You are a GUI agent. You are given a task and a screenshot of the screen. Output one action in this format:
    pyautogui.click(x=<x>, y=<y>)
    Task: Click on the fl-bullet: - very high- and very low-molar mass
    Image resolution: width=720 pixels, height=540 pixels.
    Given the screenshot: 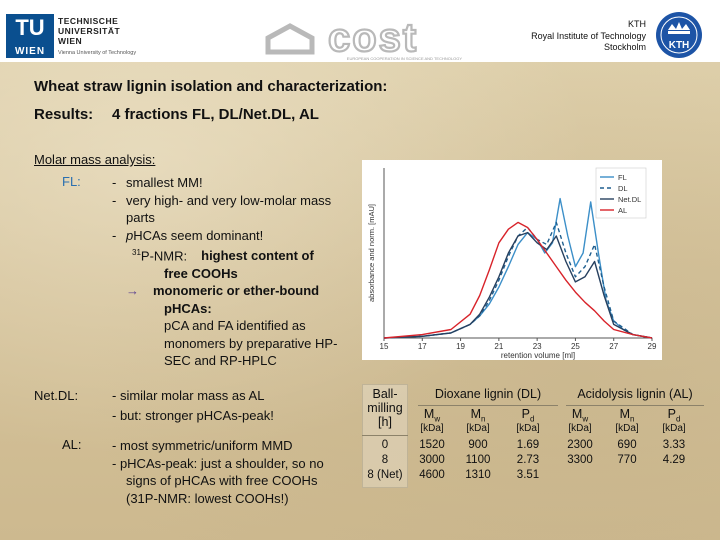 What is the action you would take?
    pyautogui.click(x=222, y=200)
    